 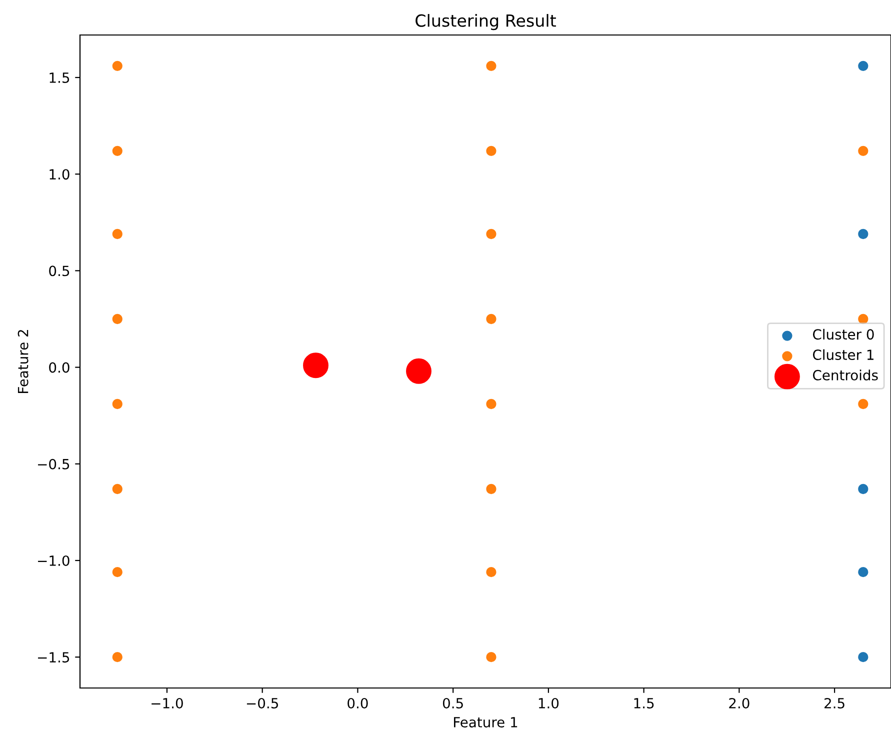 What do you see at coordinates (59, 271) in the screenshot?
I see `y-tick-label: 0.5` at bounding box center [59, 271].